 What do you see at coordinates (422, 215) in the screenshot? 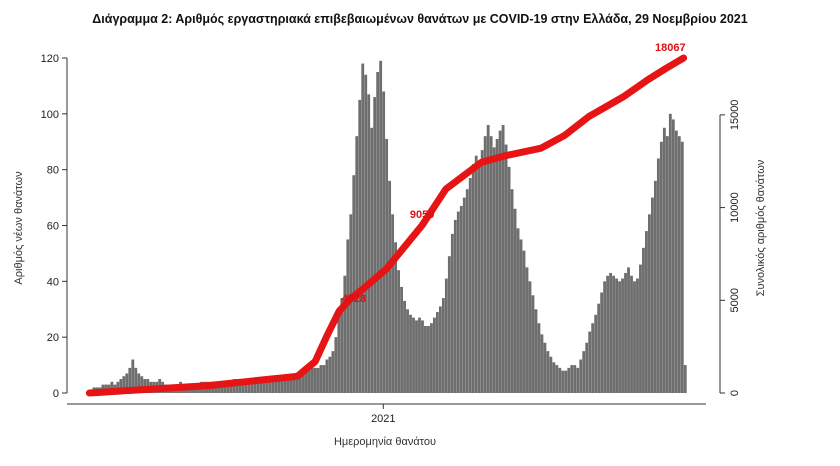
I see `cumulative-annotation: 9059` at bounding box center [422, 215].